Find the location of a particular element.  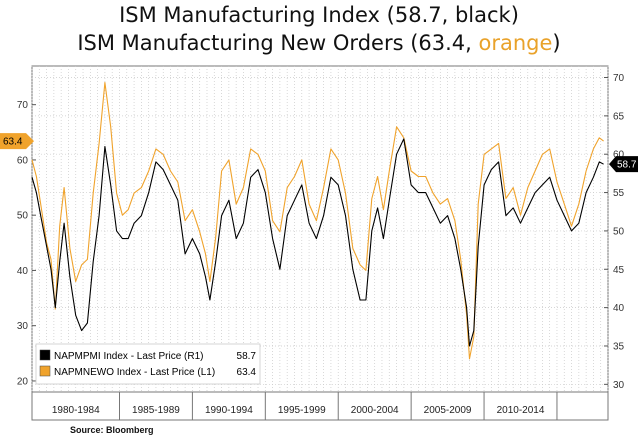

left-axis-tick-label: 50 is located at coordinates (23, 216).